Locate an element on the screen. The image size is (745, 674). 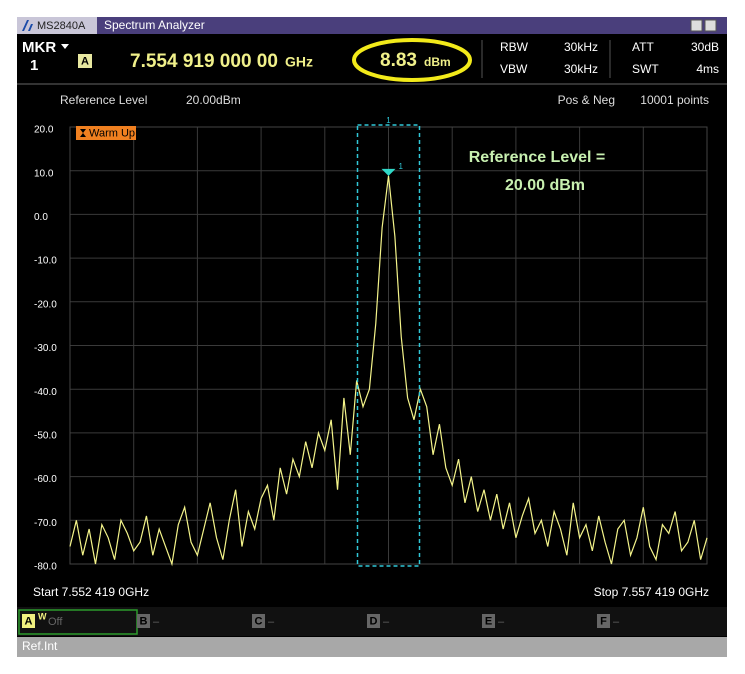
trace-letter: E is located at coordinates (488, 621).